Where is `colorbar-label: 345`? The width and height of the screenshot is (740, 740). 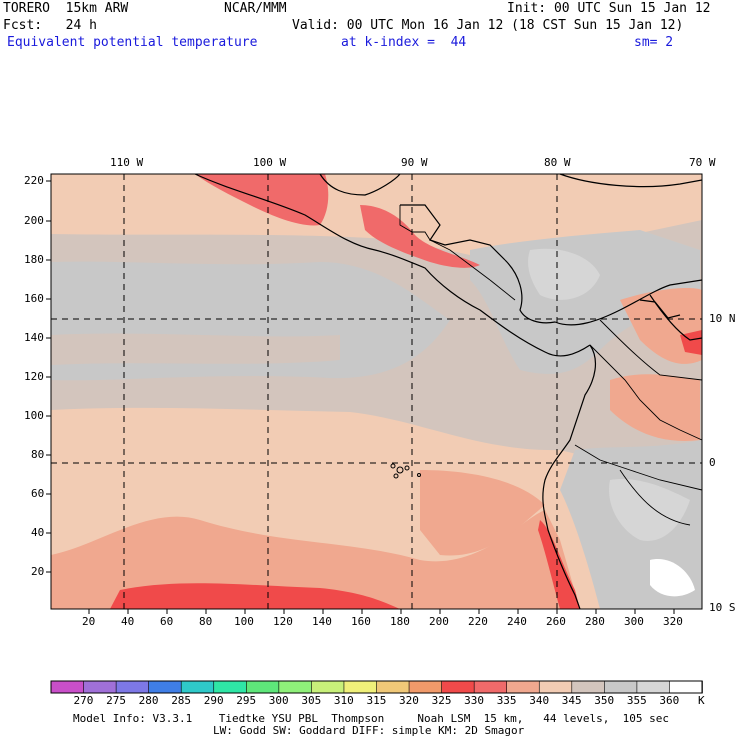
colorbar-label: 345 is located at coordinates (571, 700).